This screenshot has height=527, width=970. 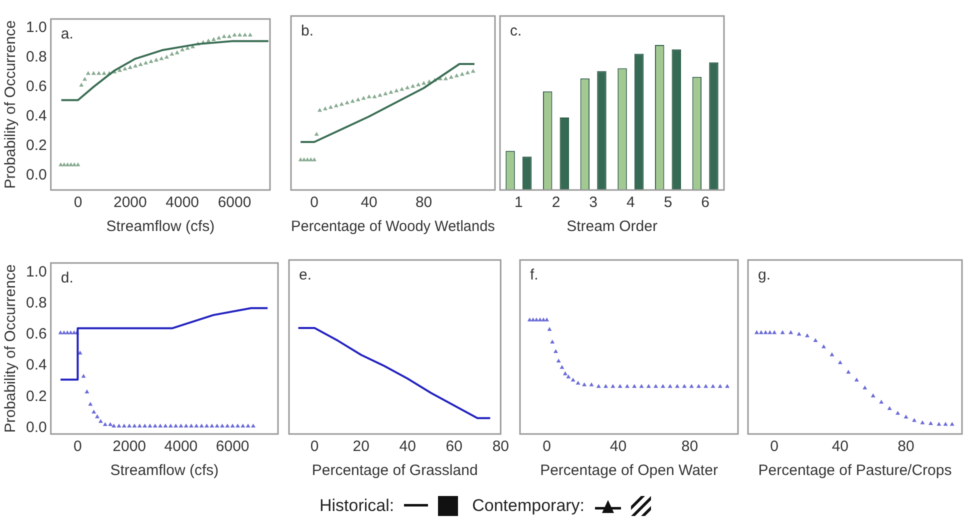 I want to click on x-tick-label: 40, so click(x=407, y=447).